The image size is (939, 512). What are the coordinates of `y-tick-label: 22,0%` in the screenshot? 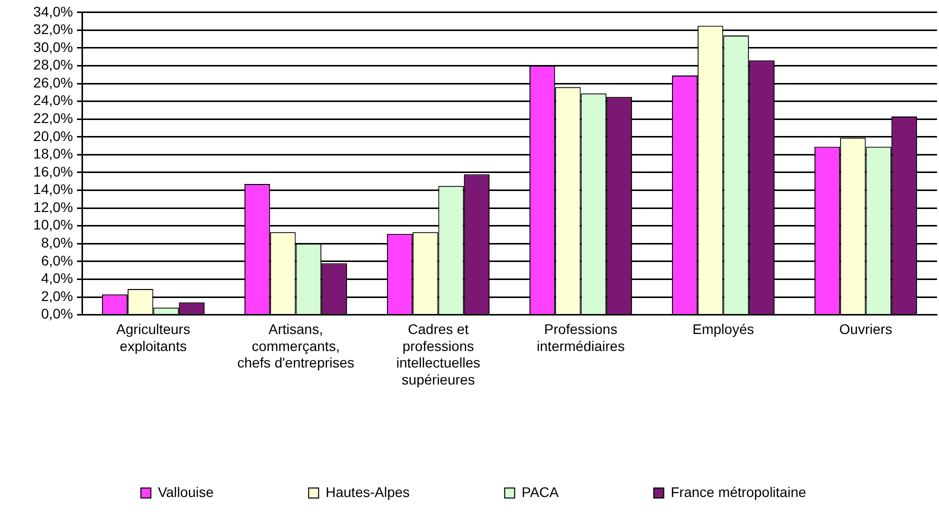 It's located at (53, 118).